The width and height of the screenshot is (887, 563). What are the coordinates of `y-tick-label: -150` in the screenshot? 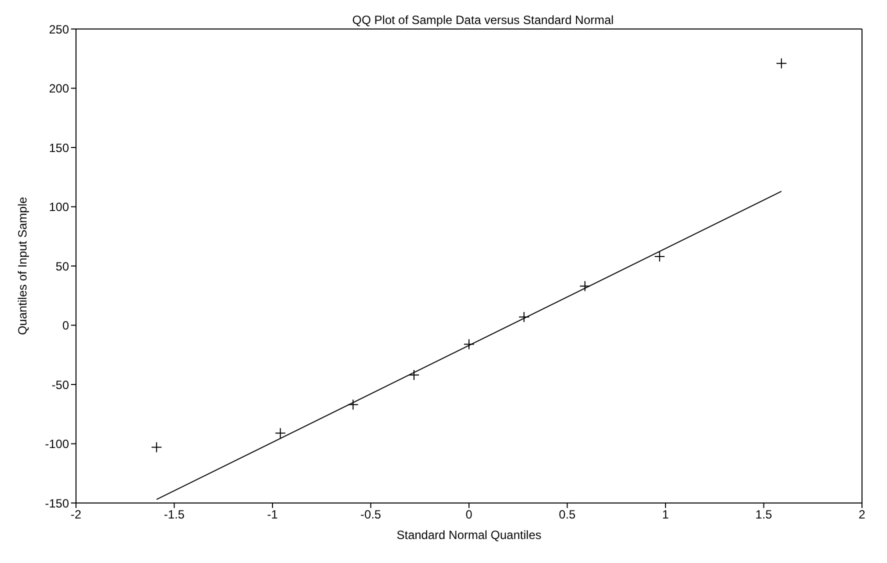 It's located at (57, 503).